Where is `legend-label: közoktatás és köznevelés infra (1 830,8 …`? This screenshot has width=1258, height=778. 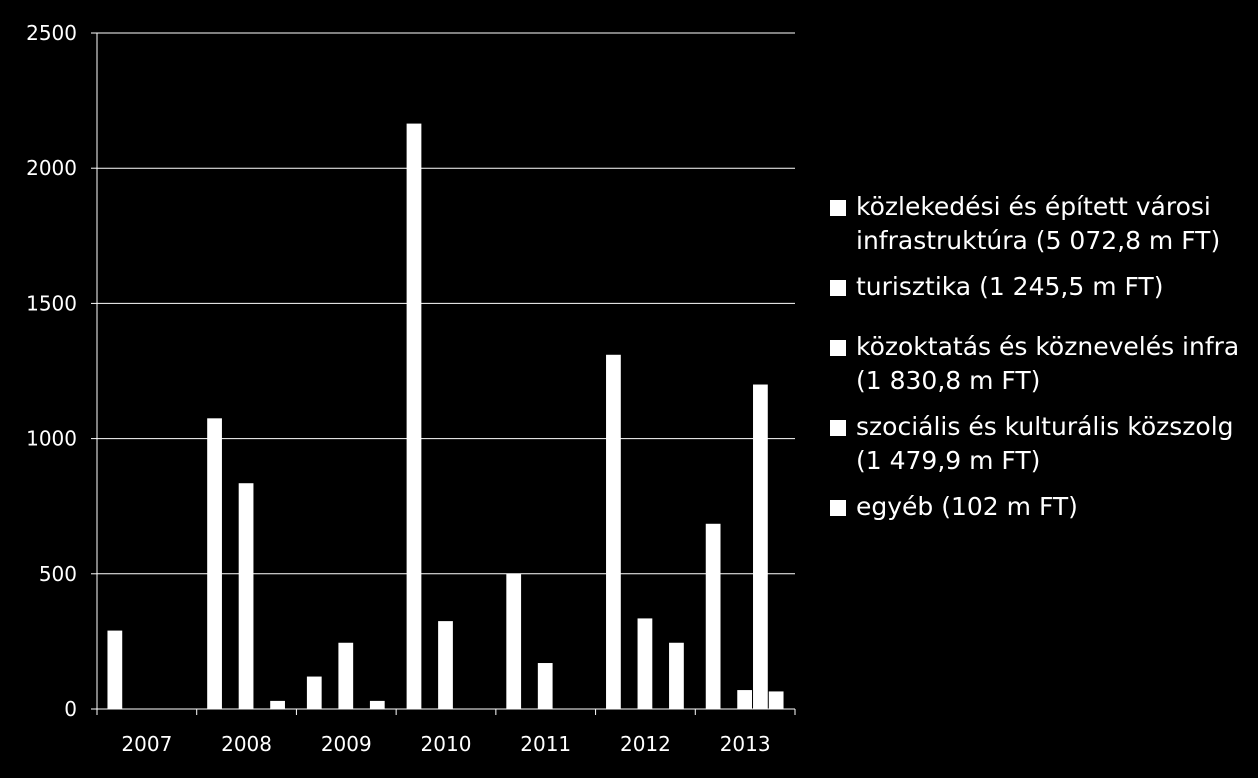 legend-label: közoktatás és köznevelés infra (1 830,8 … is located at coordinates (1048, 363).